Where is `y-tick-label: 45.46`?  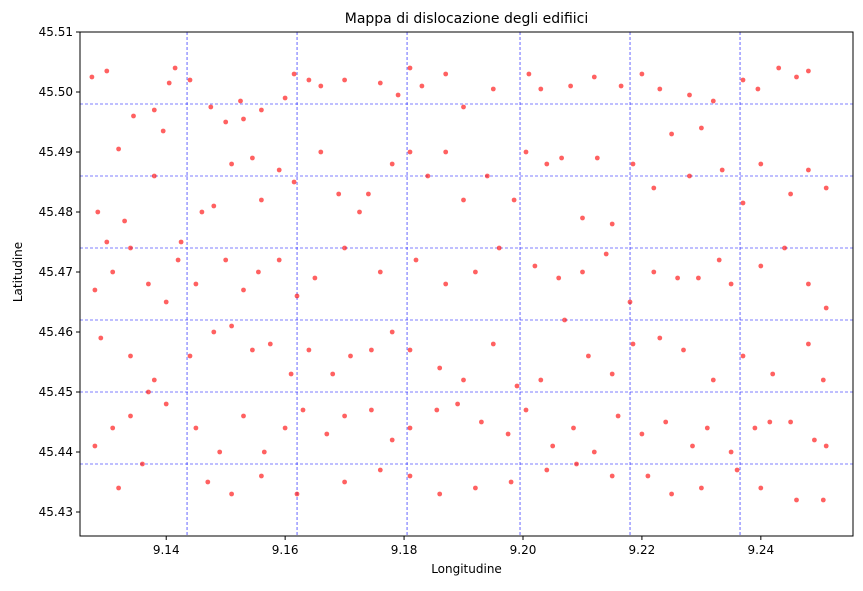
y-tick-label: 45.46 is located at coordinates (56, 332).